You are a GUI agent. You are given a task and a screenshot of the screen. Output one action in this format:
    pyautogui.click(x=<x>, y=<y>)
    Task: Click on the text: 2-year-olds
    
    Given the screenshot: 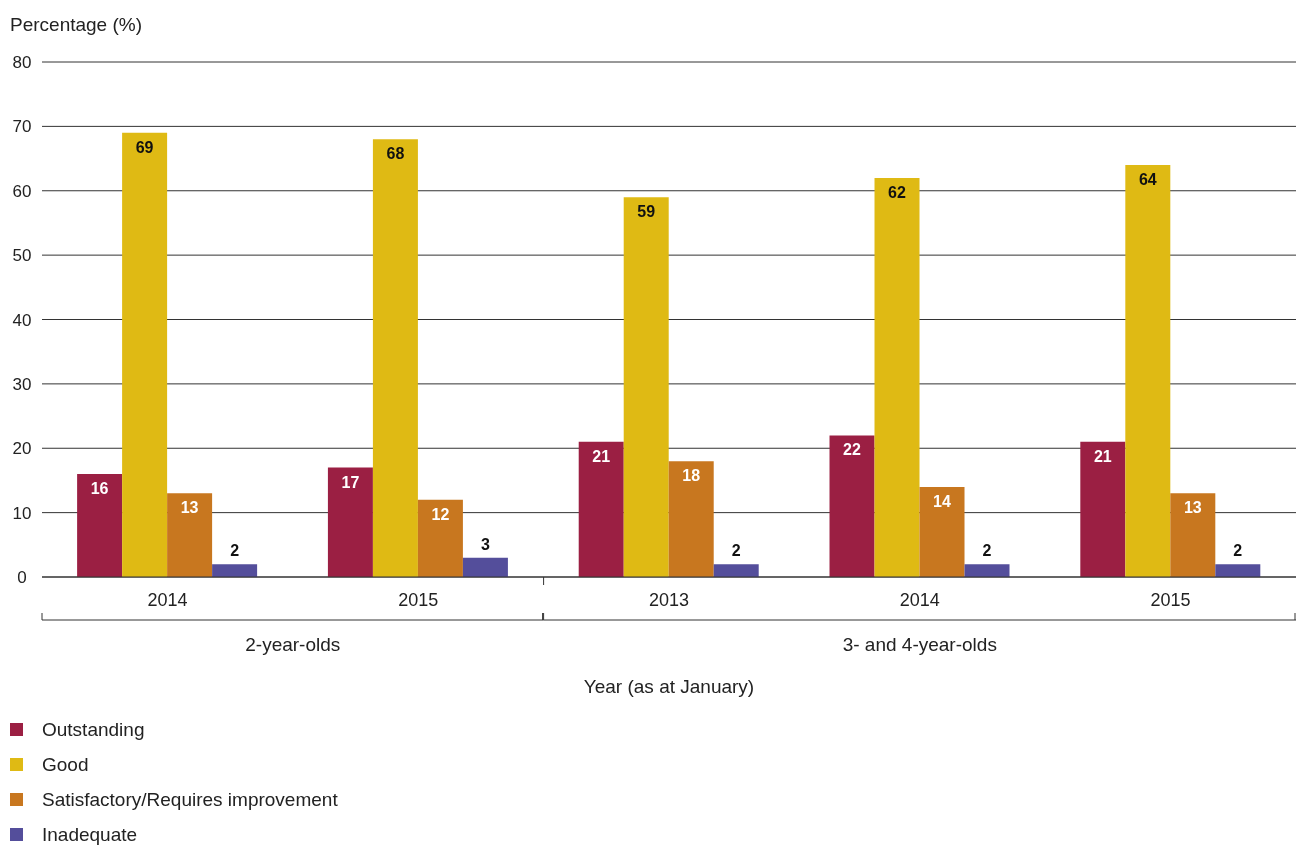 What is the action you would take?
    pyautogui.click(x=293, y=644)
    